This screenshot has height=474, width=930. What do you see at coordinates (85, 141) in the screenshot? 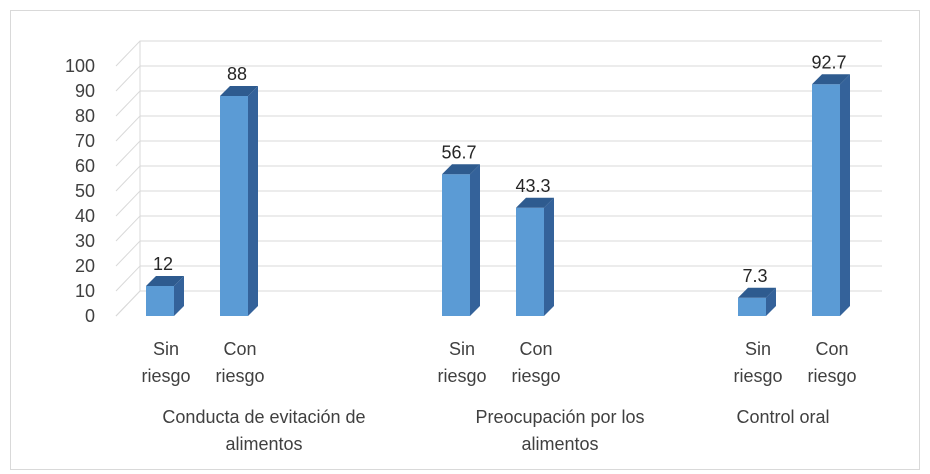
I see `y-tick-label: 70` at bounding box center [85, 141].